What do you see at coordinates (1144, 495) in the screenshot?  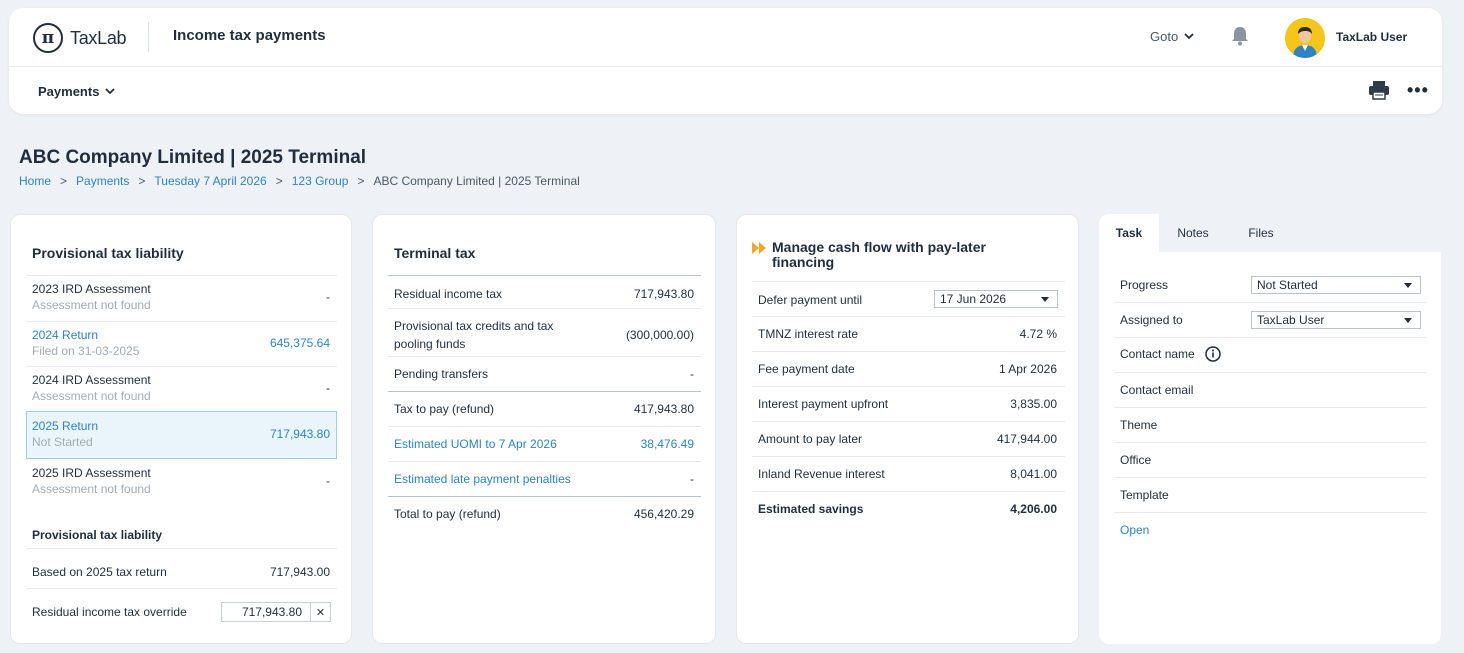 I see `template-label: Template` at bounding box center [1144, 495].